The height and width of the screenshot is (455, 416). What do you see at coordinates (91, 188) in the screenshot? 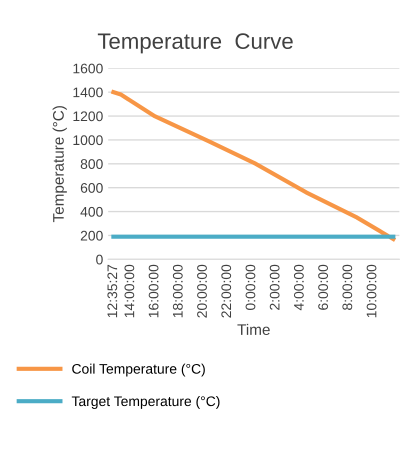
I see `y-tick-label: 600` at bounding box center [91, 188].